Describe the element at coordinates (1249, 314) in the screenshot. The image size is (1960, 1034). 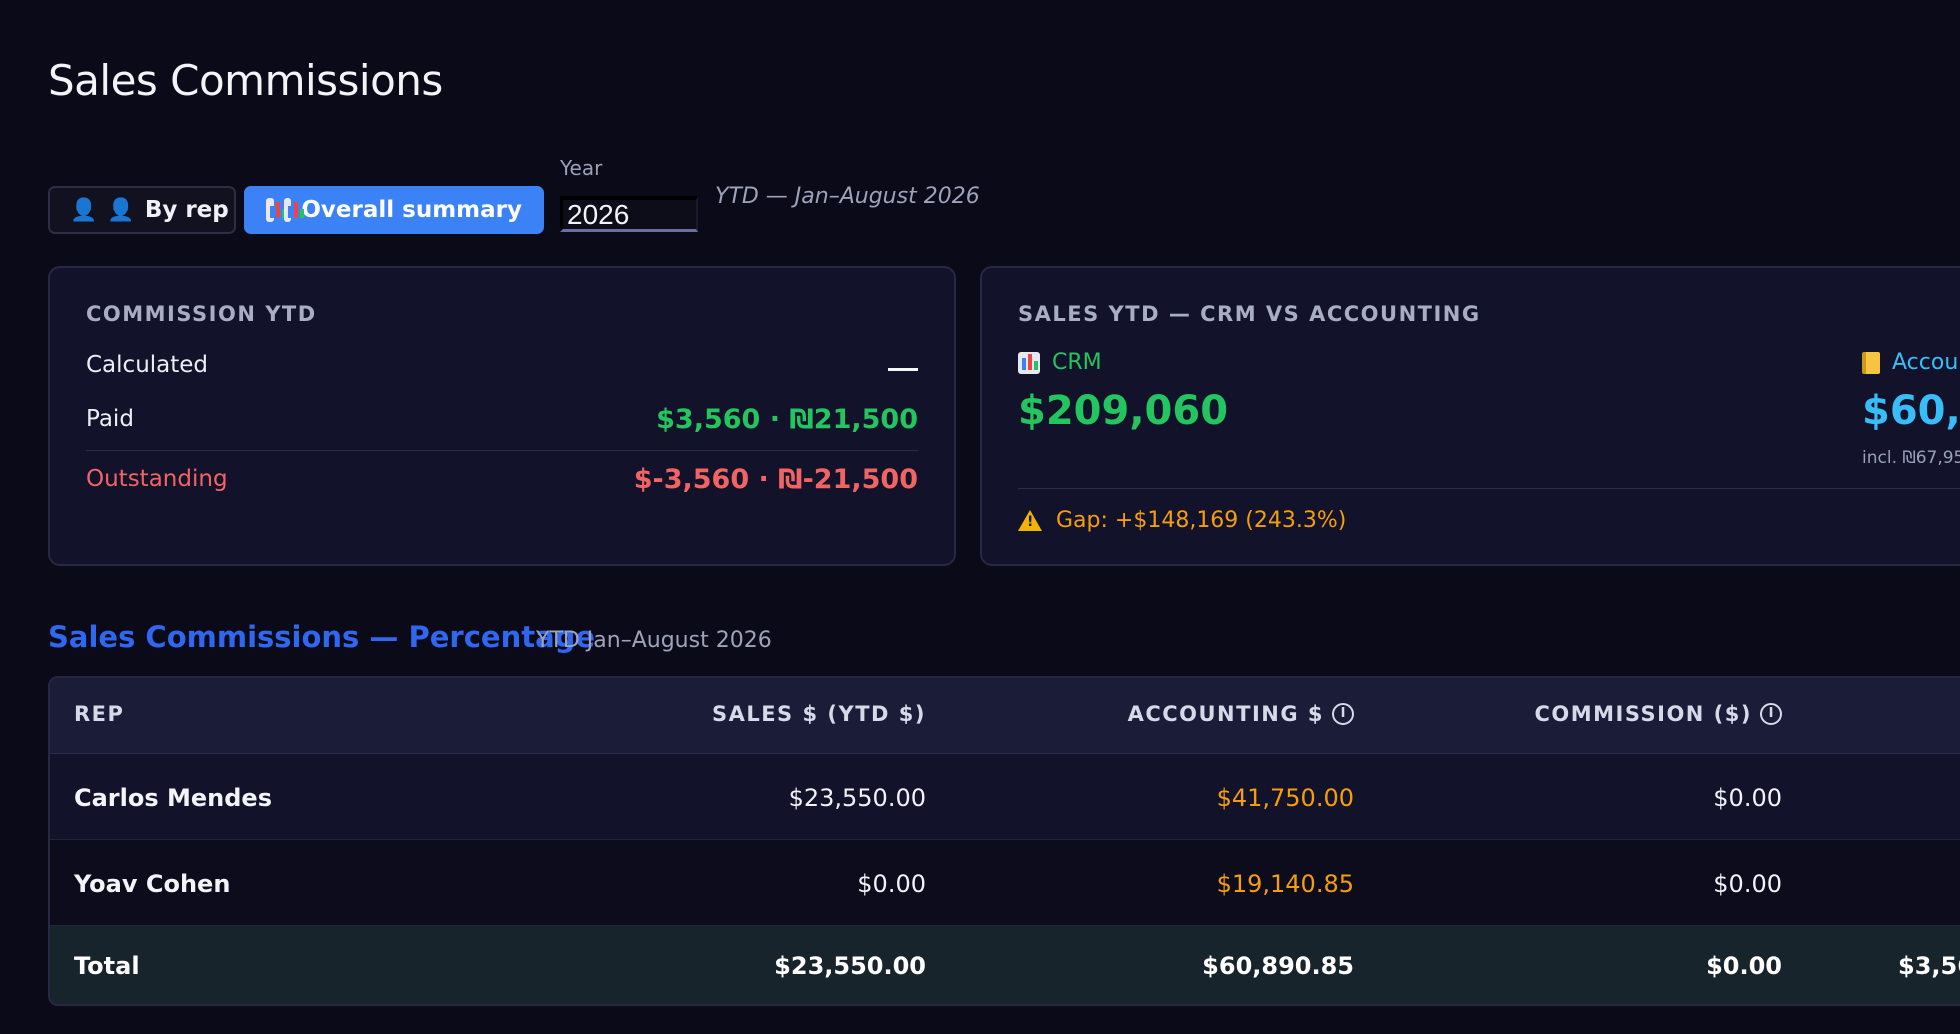
I see `sales-card-heading: Sales YTD — CRM vs Accounting` at that location.